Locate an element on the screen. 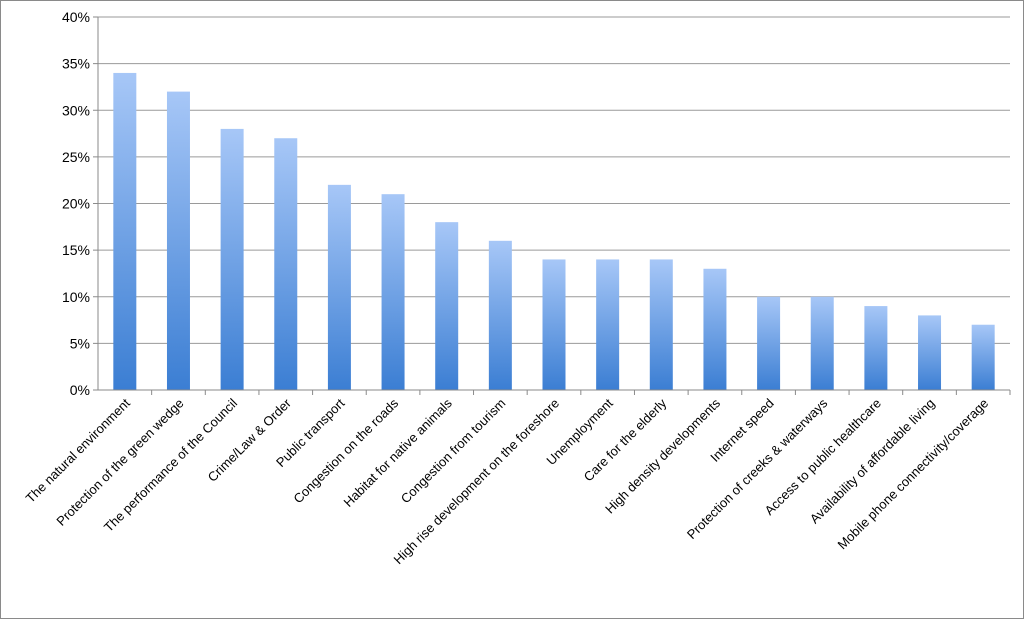 This screenshot has width=1024, height=619. y-tick-label: 25% is located at coordinates (76, 157).